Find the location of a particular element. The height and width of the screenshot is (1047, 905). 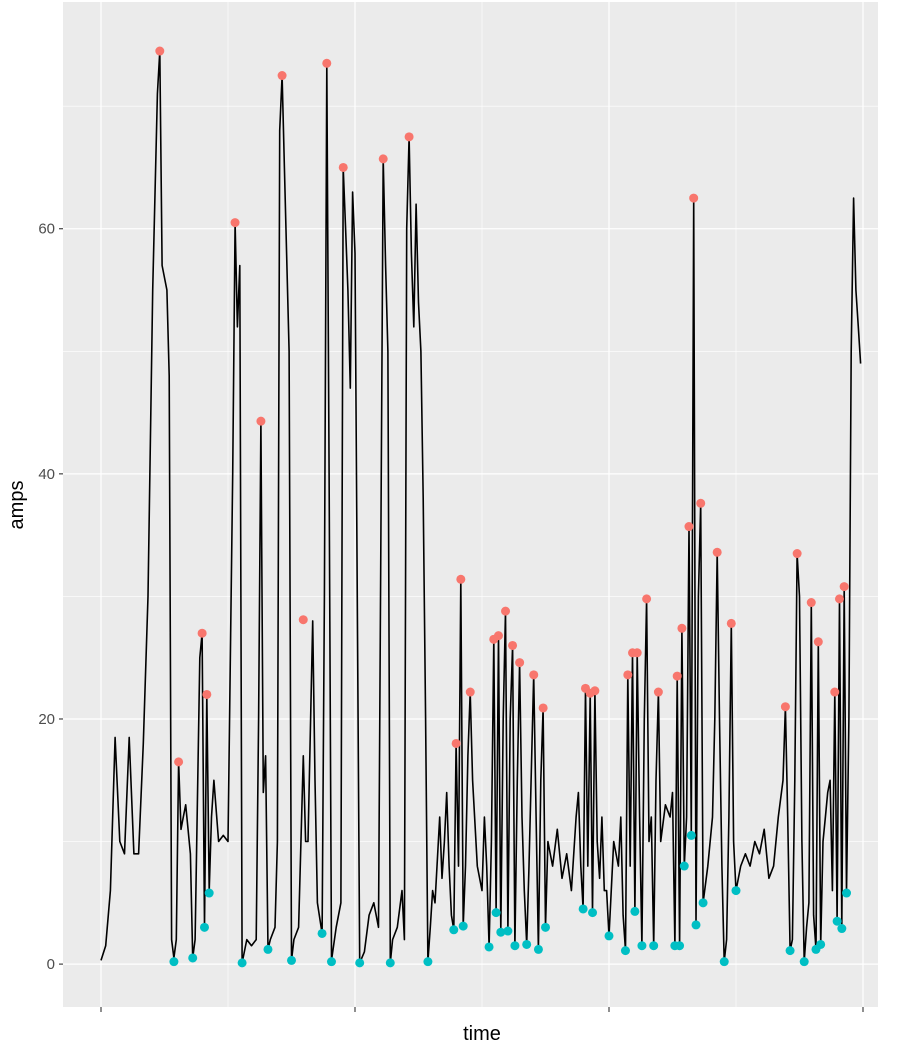

x-axis-title: time is located at coordinates (482, 1034).